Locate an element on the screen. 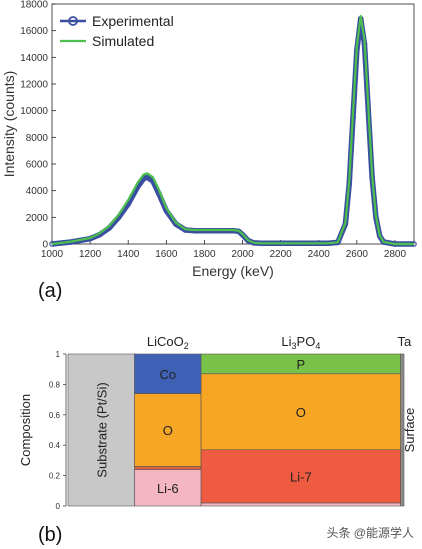 The image size is (422, 549). legend-label: Simulated is located at coordinates (123, 41).